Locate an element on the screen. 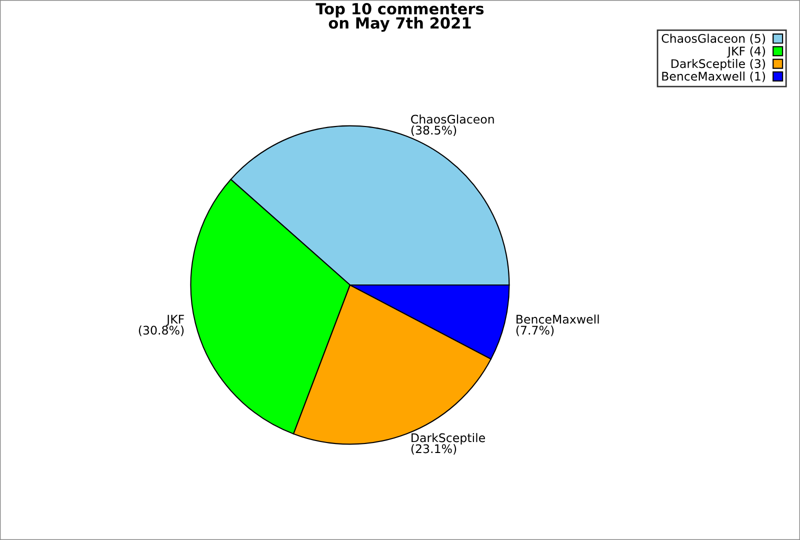 This screenshot has height=540, width=800. chart-title: Top 10 commenters on May 7th 2021 is located at coordinates (400, 17).